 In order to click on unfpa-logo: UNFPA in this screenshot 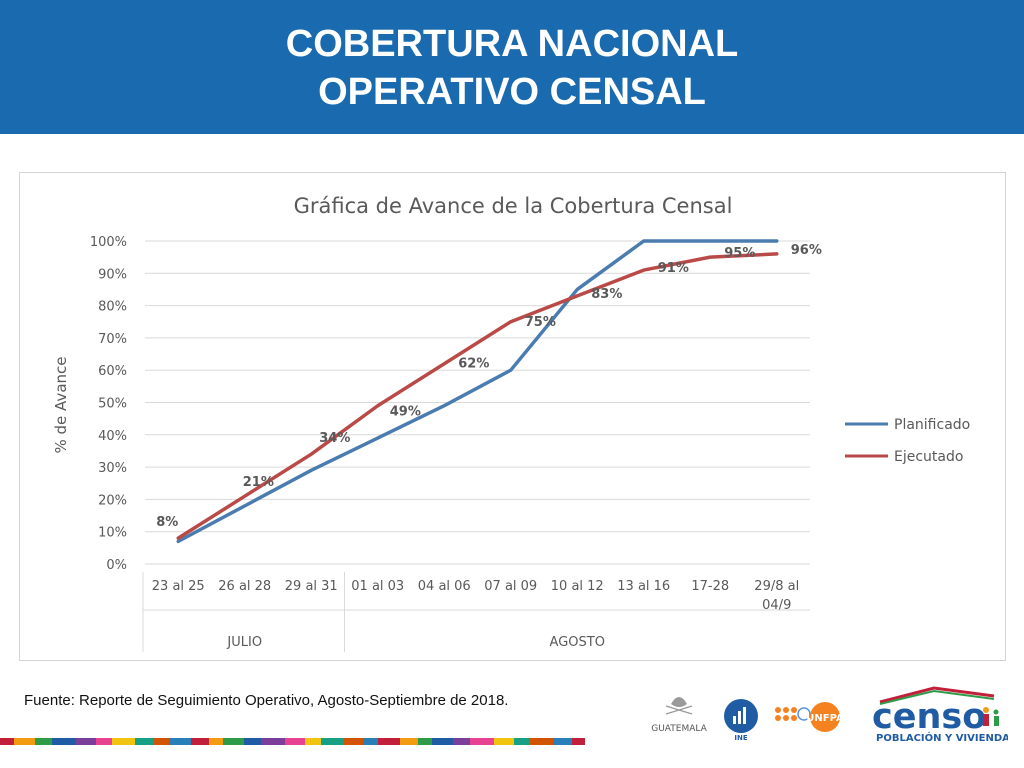, I will do `click(808, 717)`.